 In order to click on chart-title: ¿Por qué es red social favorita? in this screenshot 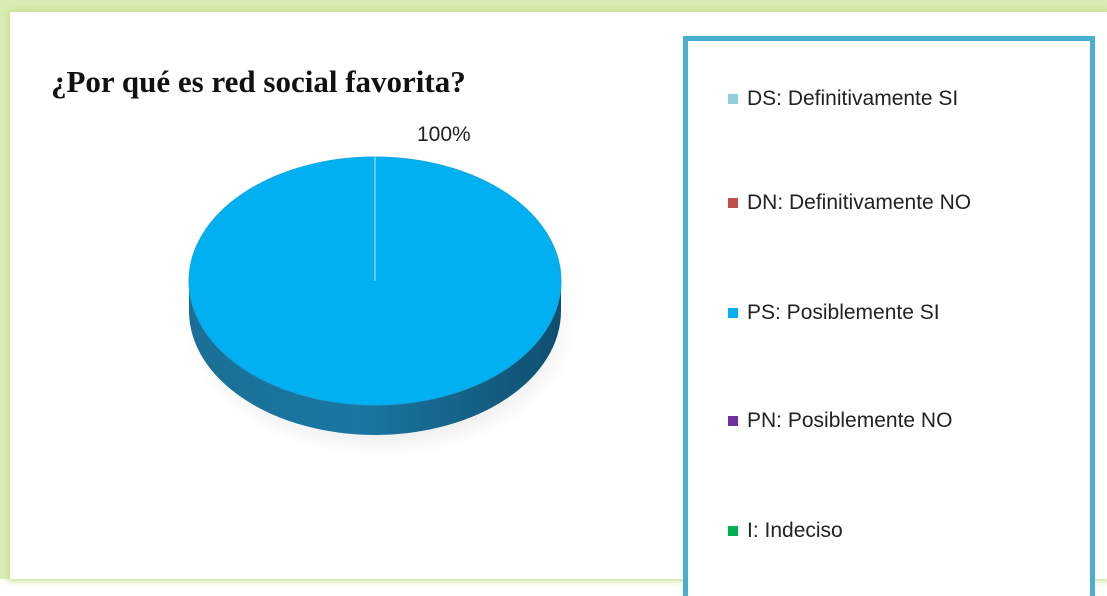, I will do `click(258, 81)`.